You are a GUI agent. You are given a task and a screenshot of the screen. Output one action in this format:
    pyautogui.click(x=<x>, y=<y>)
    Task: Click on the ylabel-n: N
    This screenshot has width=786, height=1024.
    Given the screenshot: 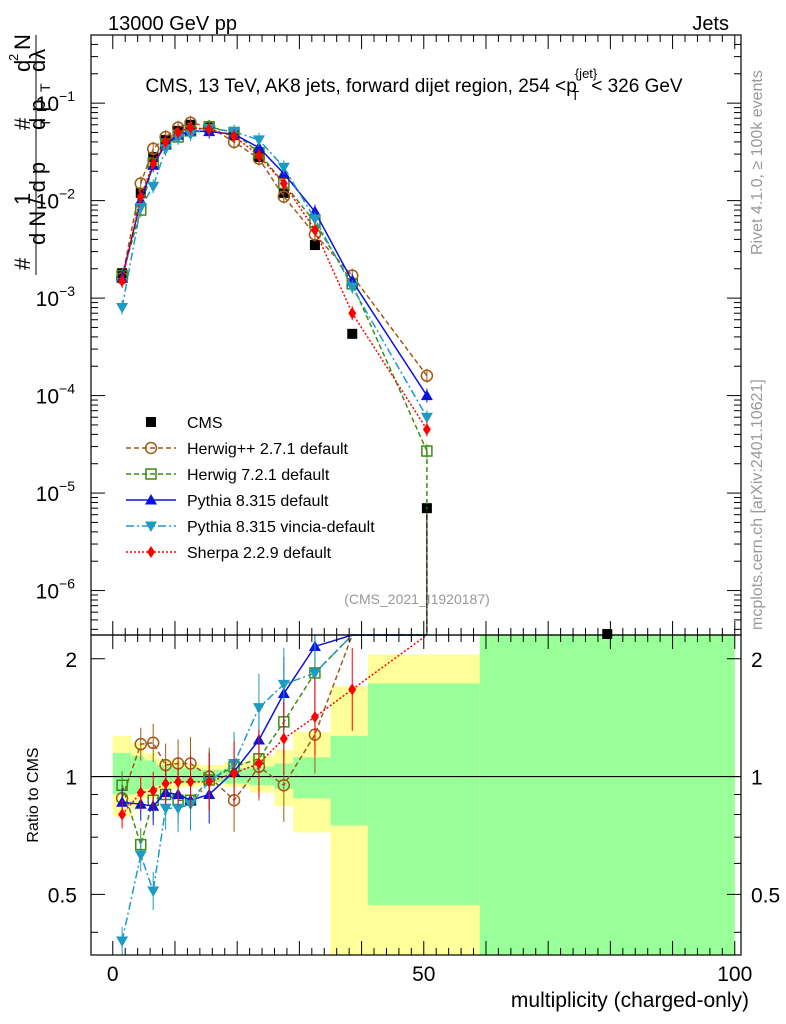 What is the action you would take?
    pyautogui.click(x=22, y=42)
    